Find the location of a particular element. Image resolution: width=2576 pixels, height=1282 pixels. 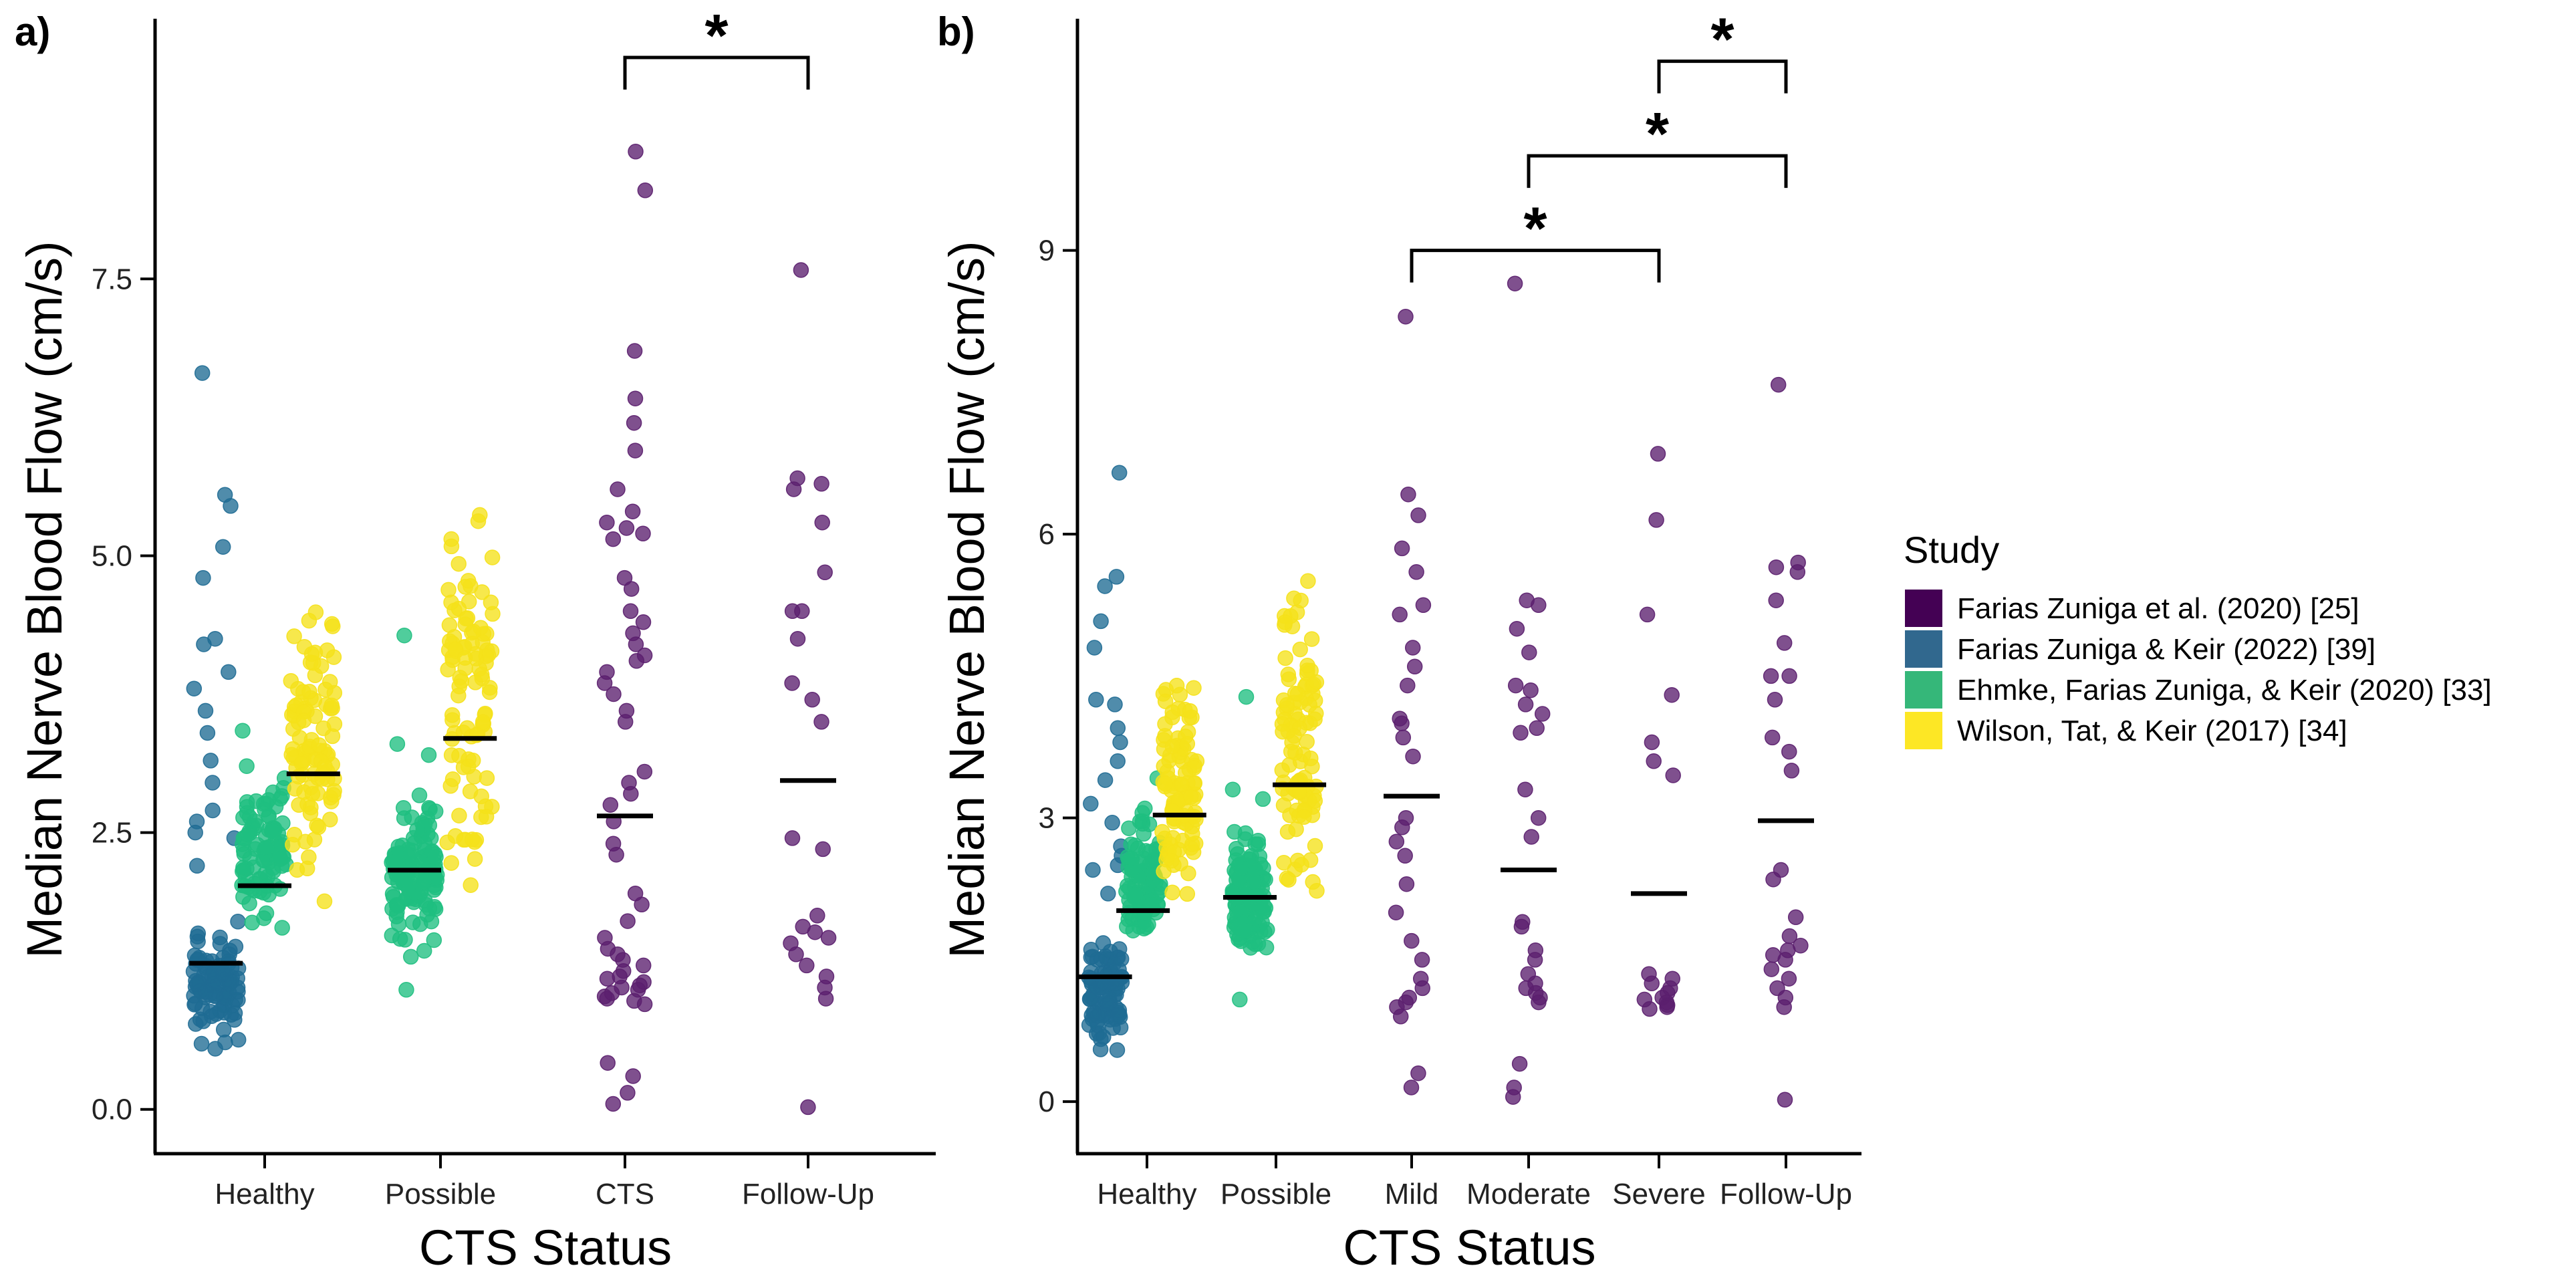

y-tick-label: 0 is located at coordinates (1047, 1101).